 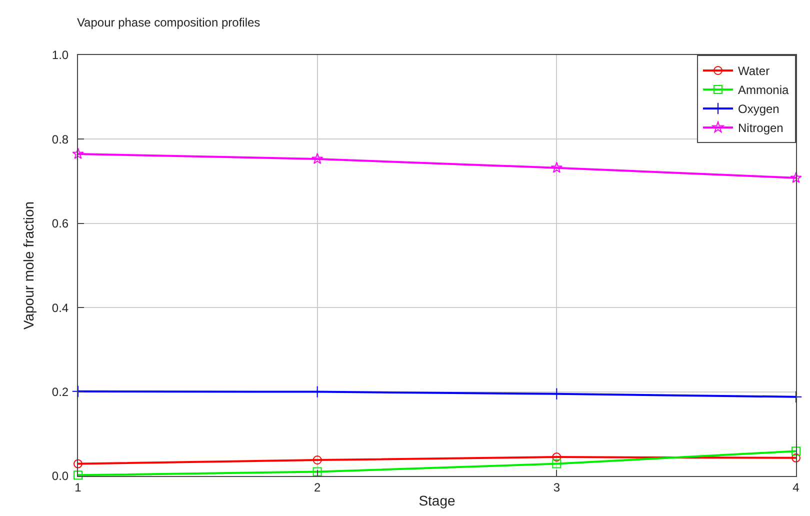 What do you see at coordinates (60, 476) in the screenshot?
I see `y-tick-label: 0.0` at bounding box center [60, 476].